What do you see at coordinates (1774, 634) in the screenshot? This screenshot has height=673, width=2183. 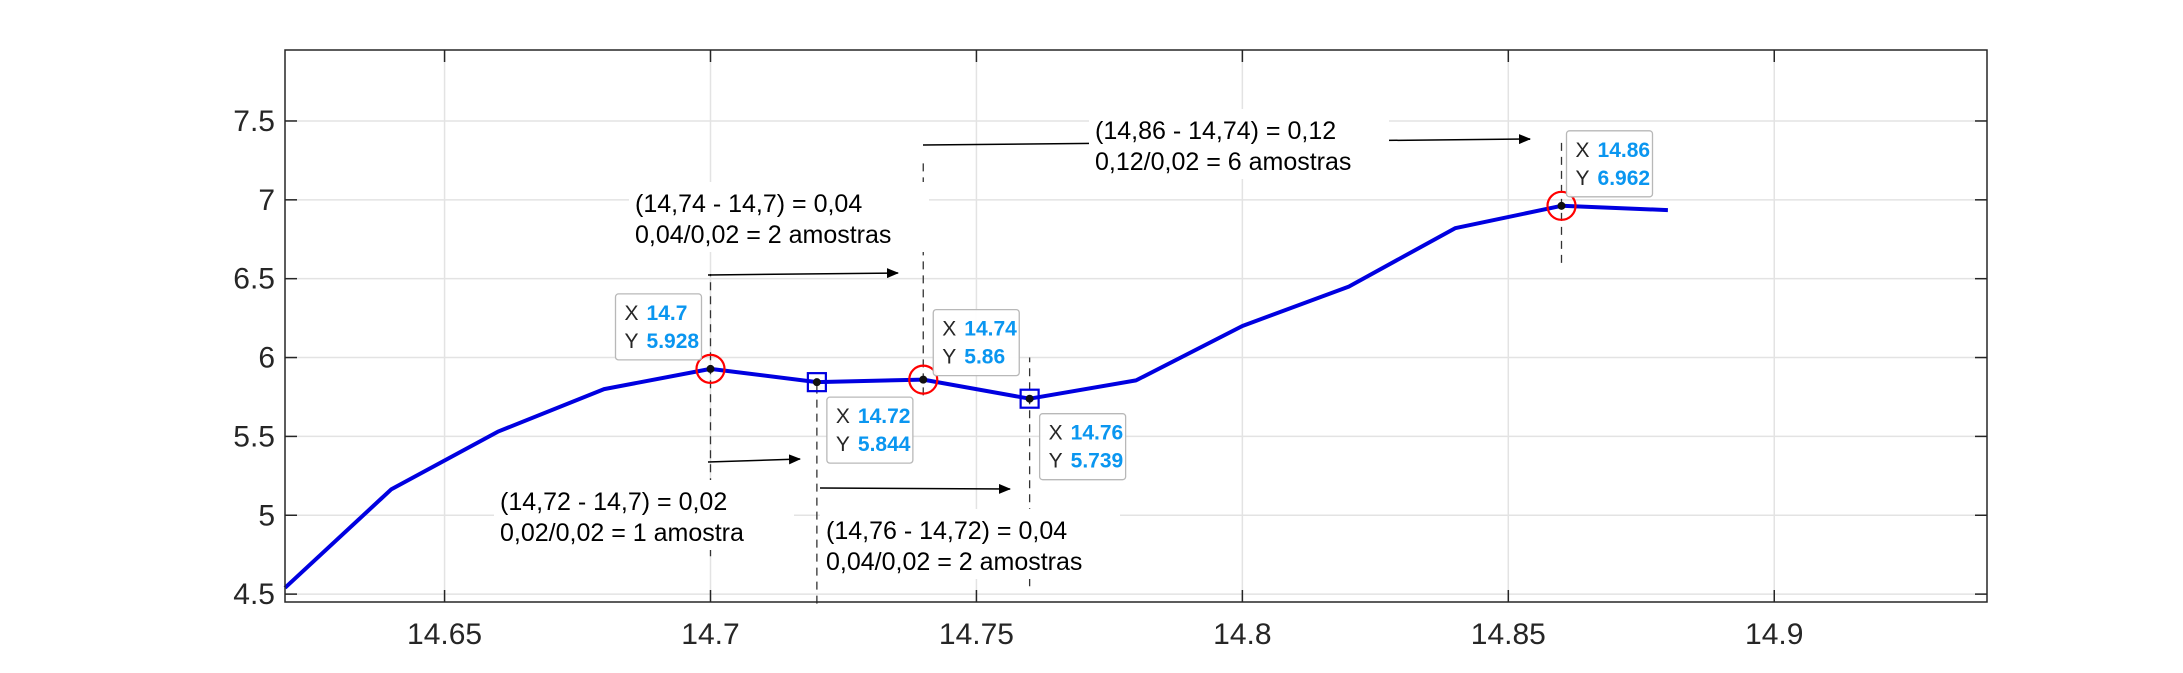 I see `x-tick-label: 14.9` at bounding box center [1774, 634].